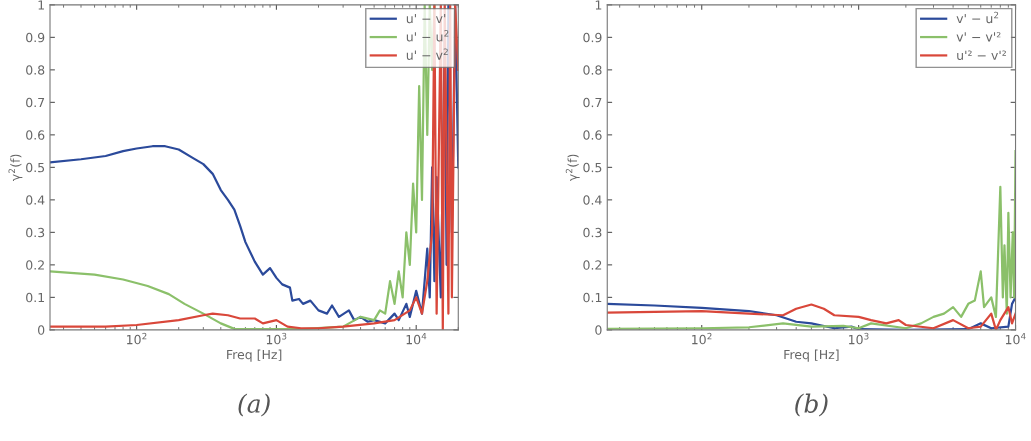  What do you see at coordinates (977, 17) in the screenshot?
I see `legend-label: v' − u$^{2}$` at bounding box center [977, 17].